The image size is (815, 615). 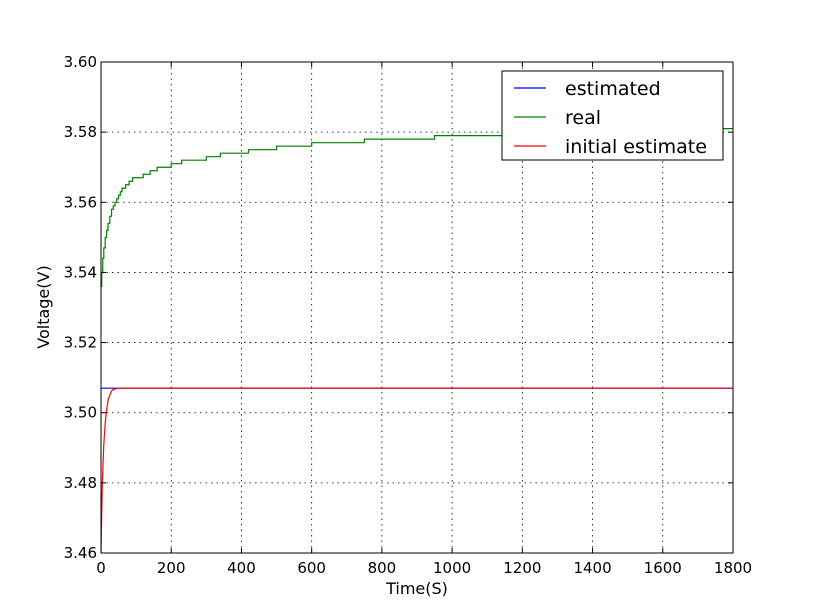 I want to click on y-tick-label: 3.48, so click(x=80, y=483).